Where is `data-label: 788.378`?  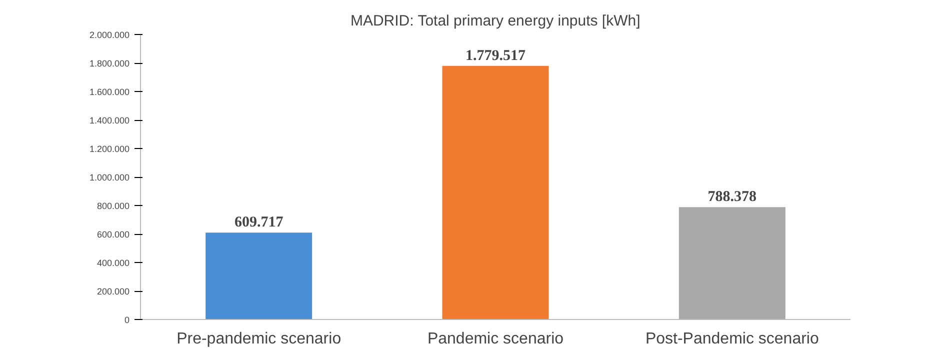 data-label: 788.378 is located at coordinates (732, 197).